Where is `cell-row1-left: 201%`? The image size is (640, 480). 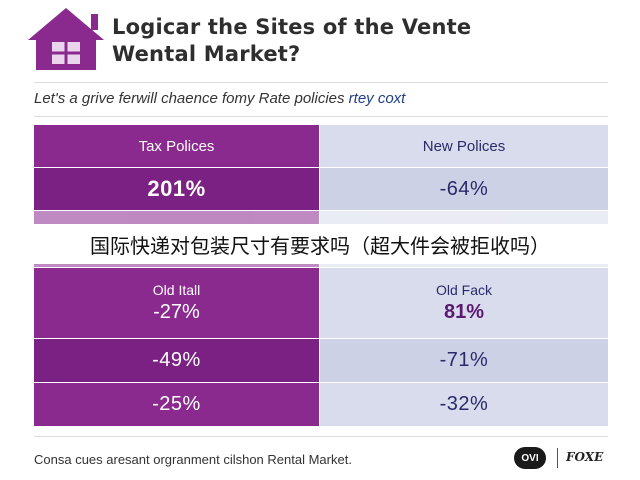 cell-row1-left: 201% is located at coordinates (176, 189).